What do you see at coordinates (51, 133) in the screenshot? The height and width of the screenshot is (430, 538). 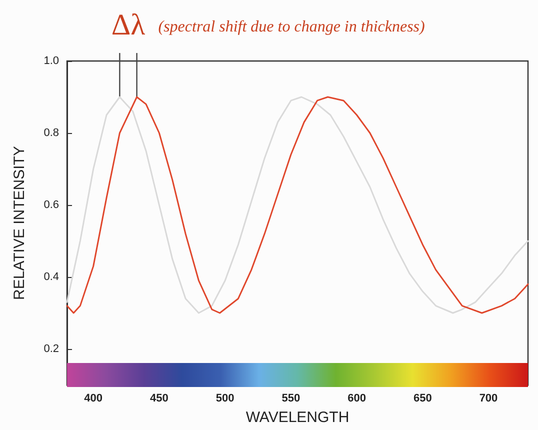 I see `y-tick-label: 0.8` at bounding box center [51, 133].